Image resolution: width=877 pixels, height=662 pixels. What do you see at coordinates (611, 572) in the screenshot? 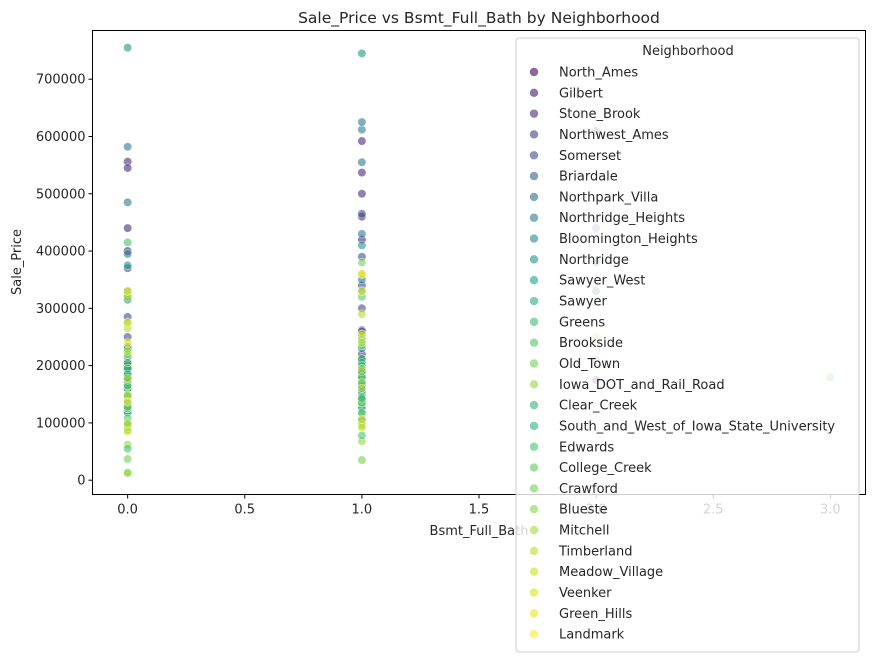
I see `legend-label: Meadow_Village` at bounding box center [611, 572].